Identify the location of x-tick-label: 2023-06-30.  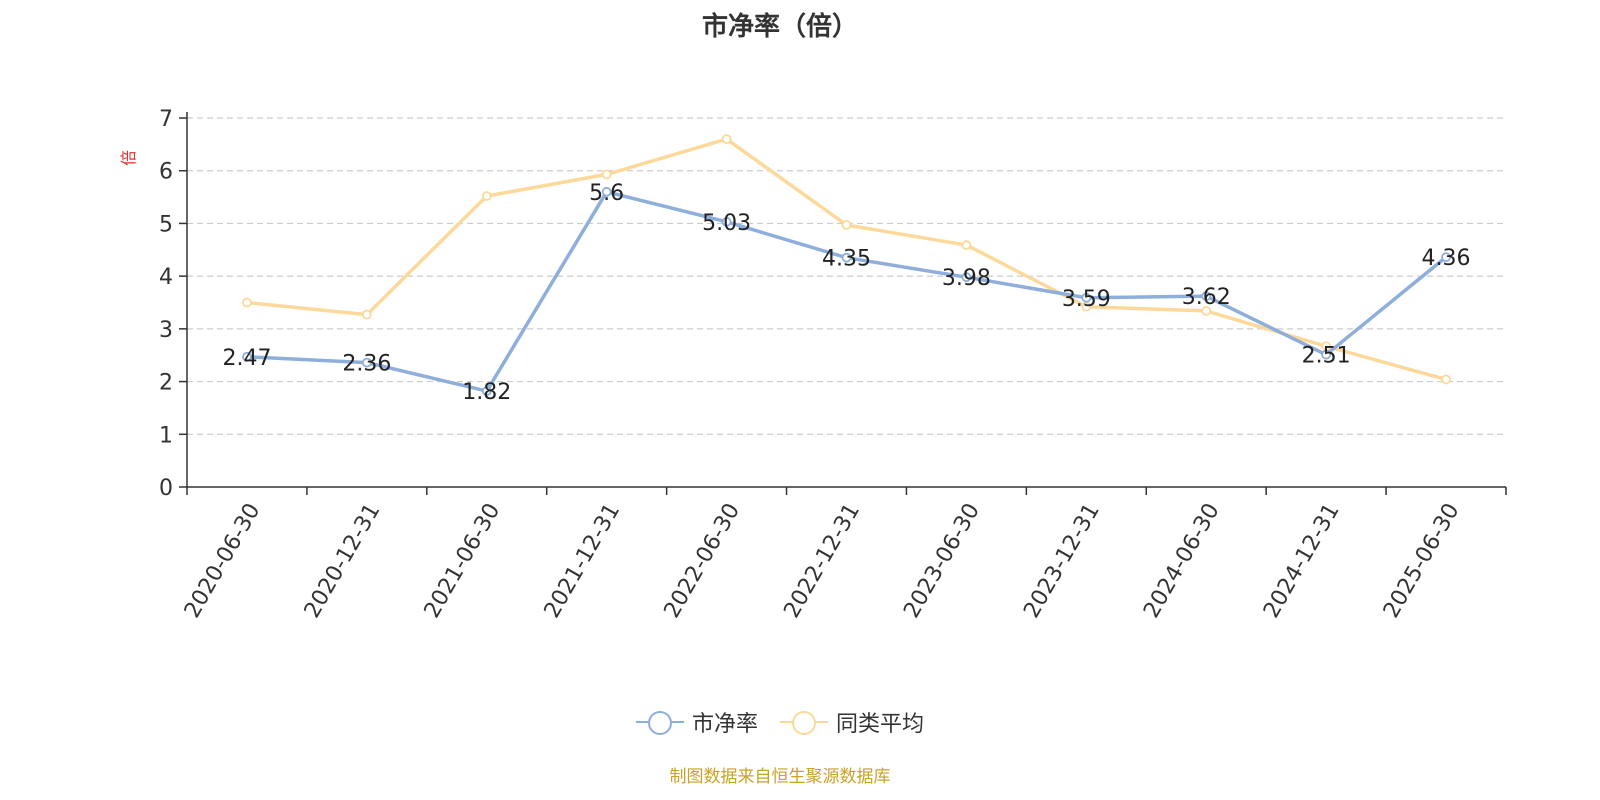
(942, 560).